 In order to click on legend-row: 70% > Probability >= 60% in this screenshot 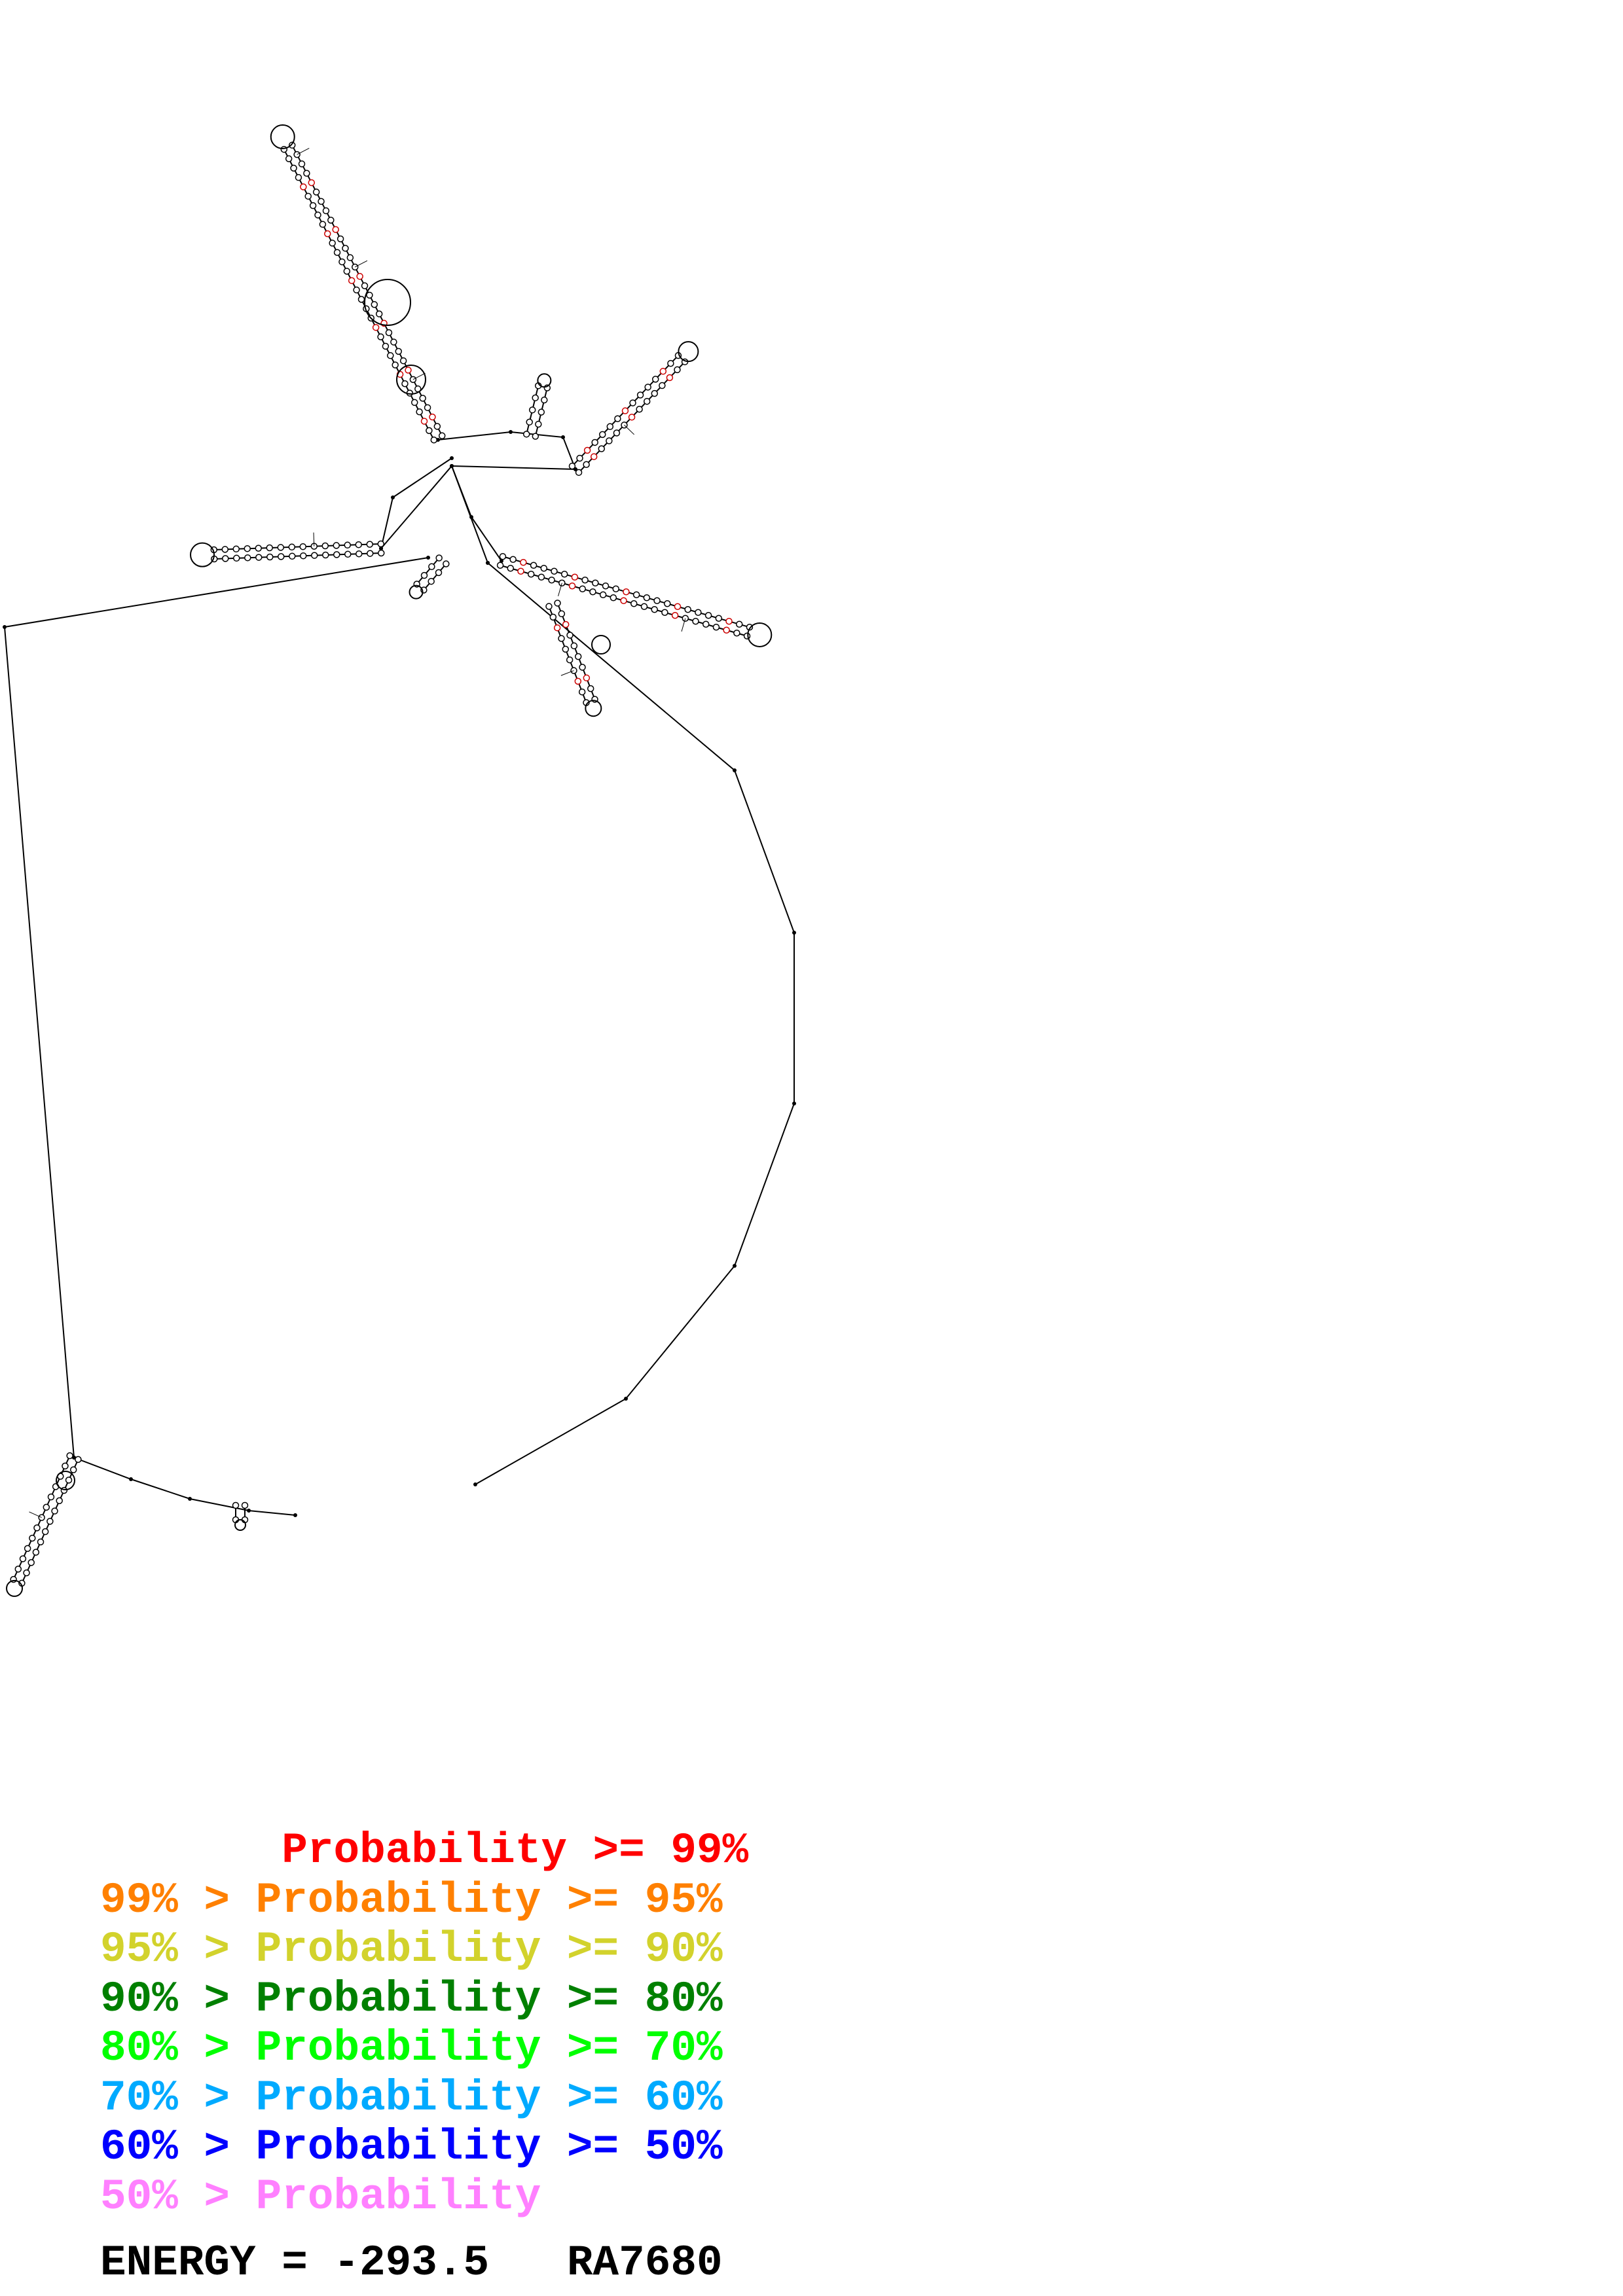, I will do `click(411, 2098)`.